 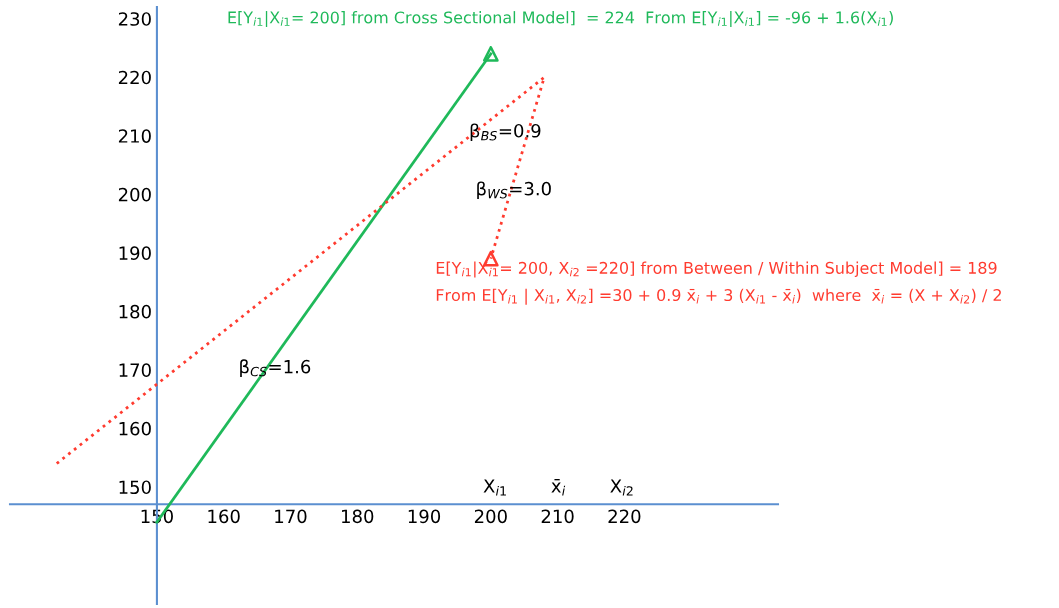 I want to click on y-tick-label: 150, so click(x=135, y=487).